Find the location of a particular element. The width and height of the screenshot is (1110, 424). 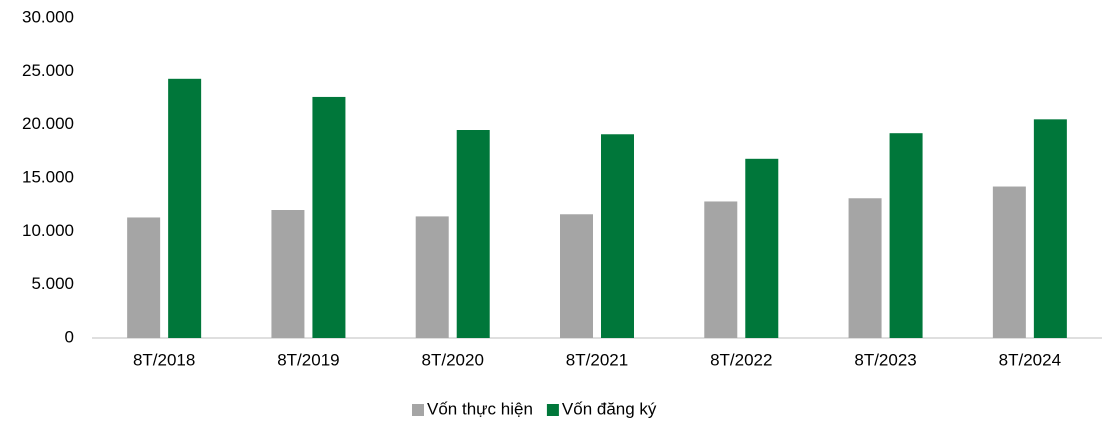

y-tick-label: 20.000 is located at coordinates (48, 123).